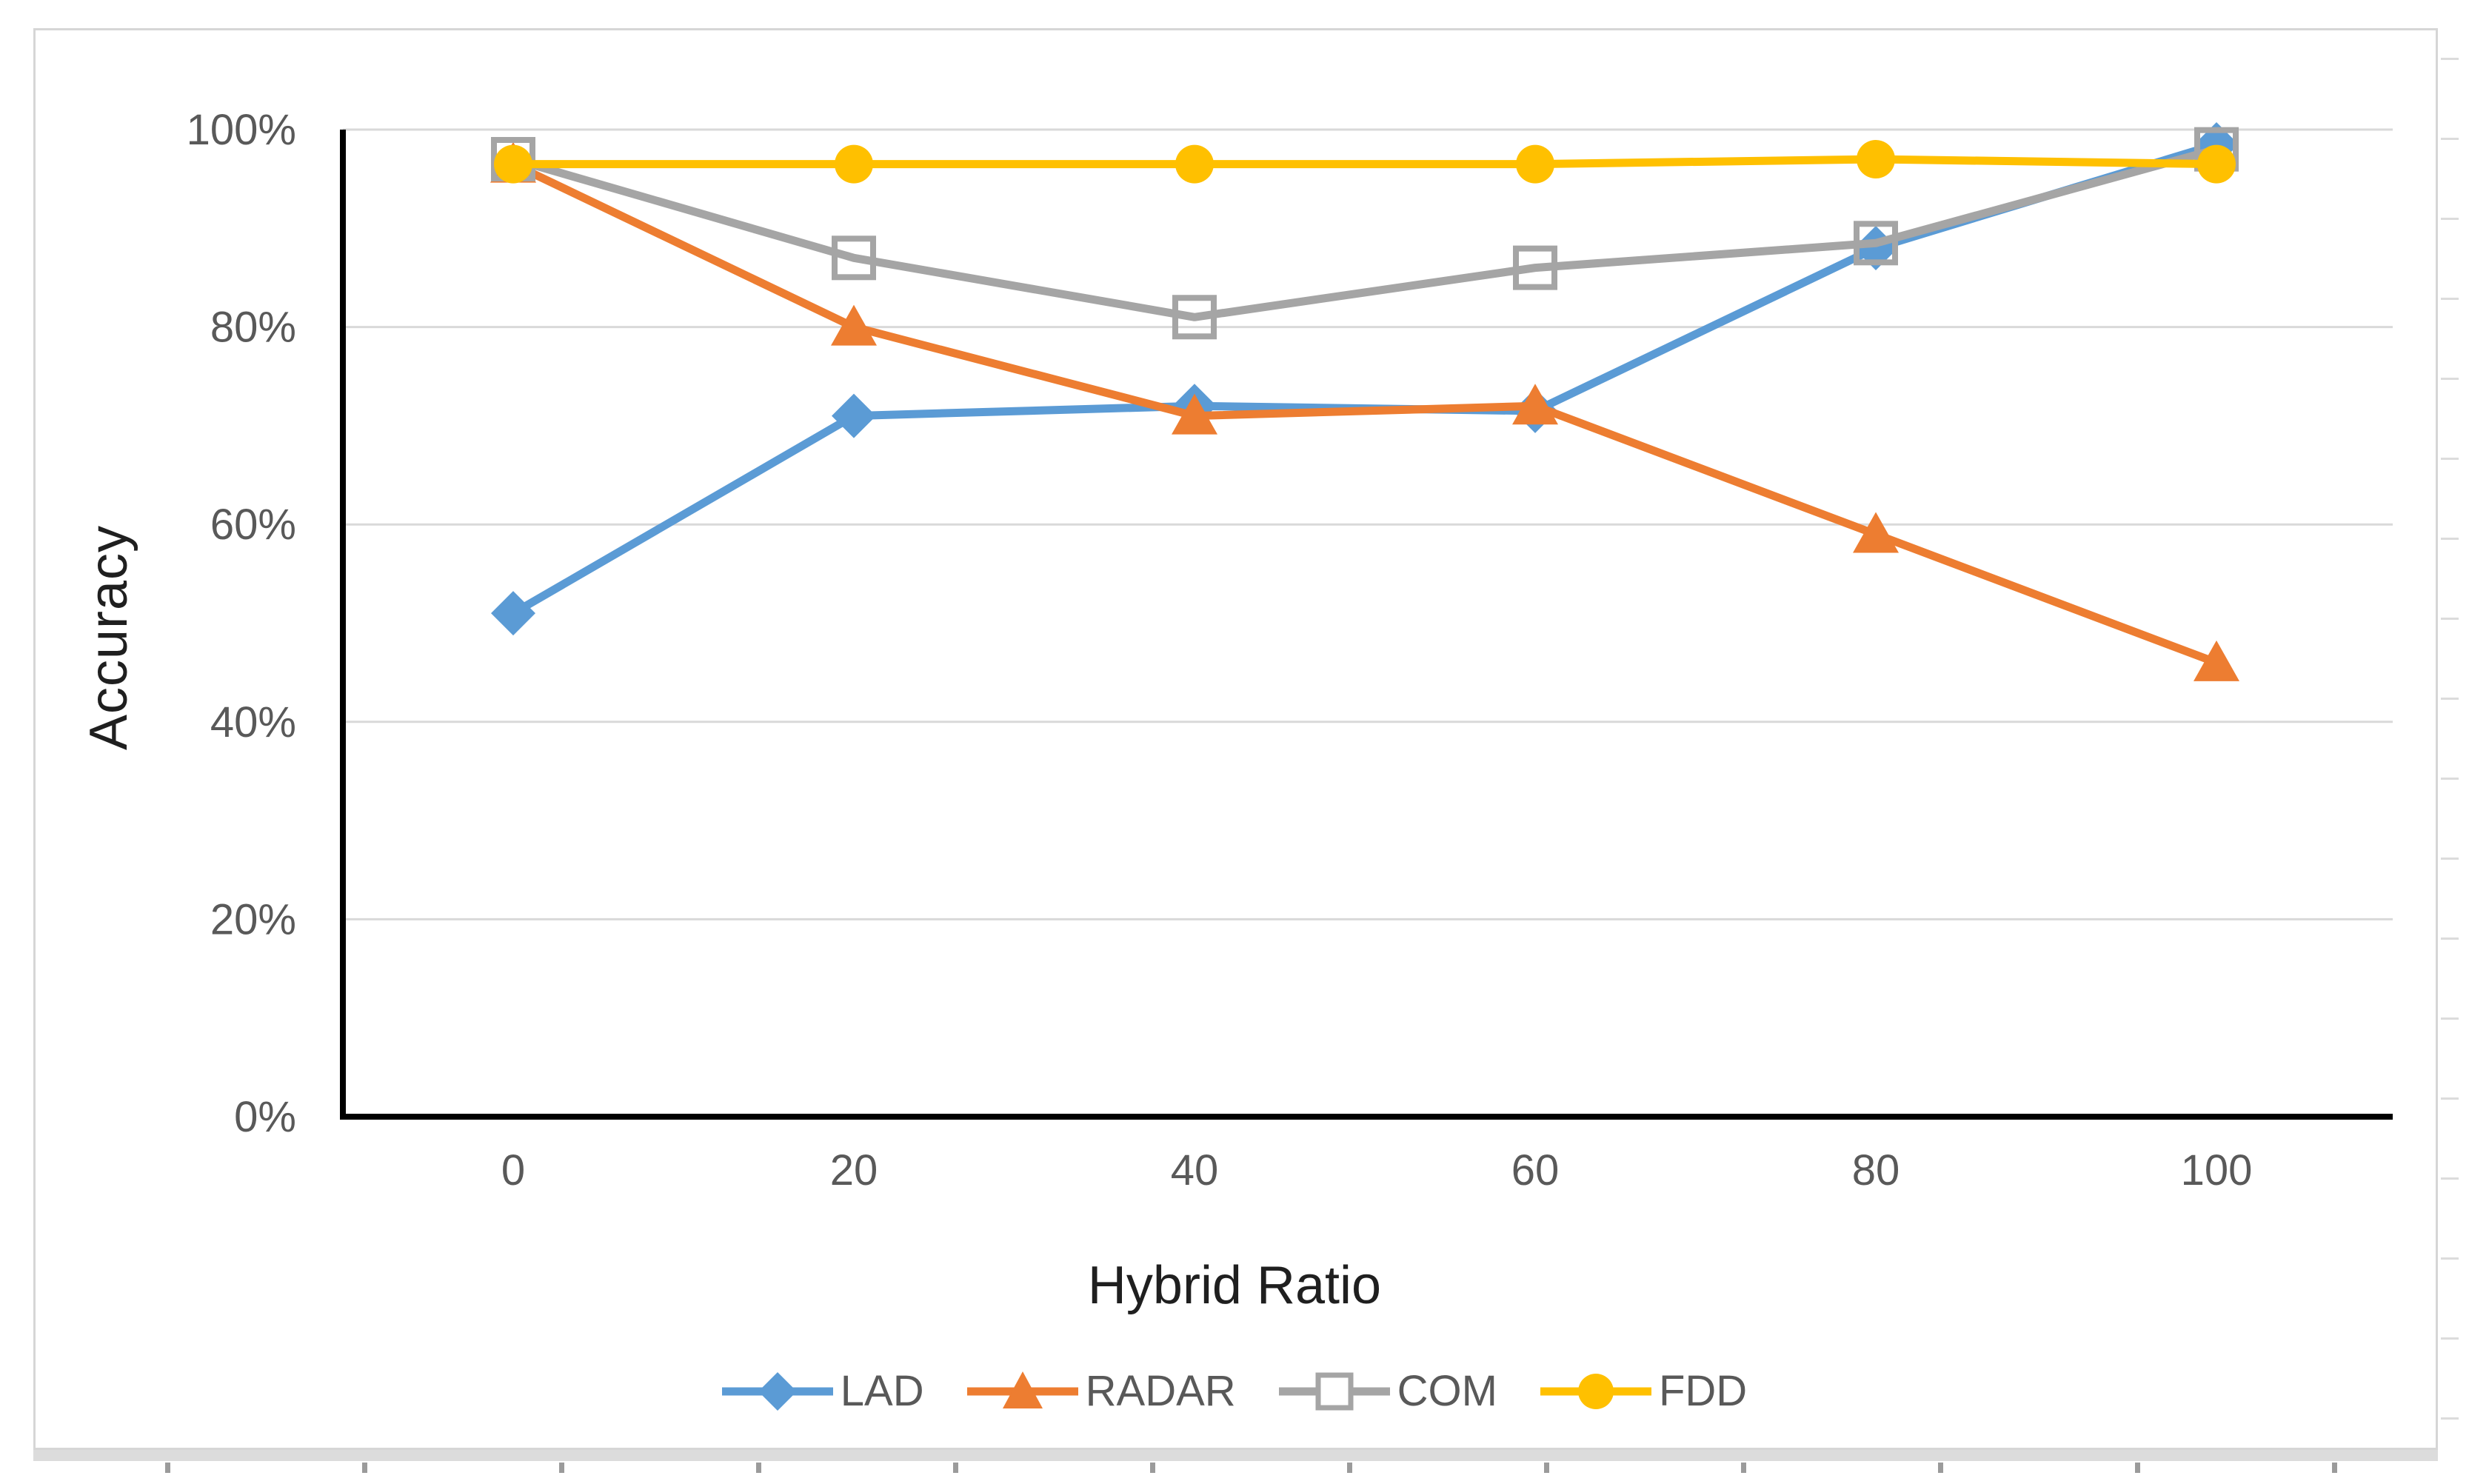 The height and width of the screenshot is (1484, 2469). I want to click on legend-item-fdd: FDD, so click(1644, 1391).